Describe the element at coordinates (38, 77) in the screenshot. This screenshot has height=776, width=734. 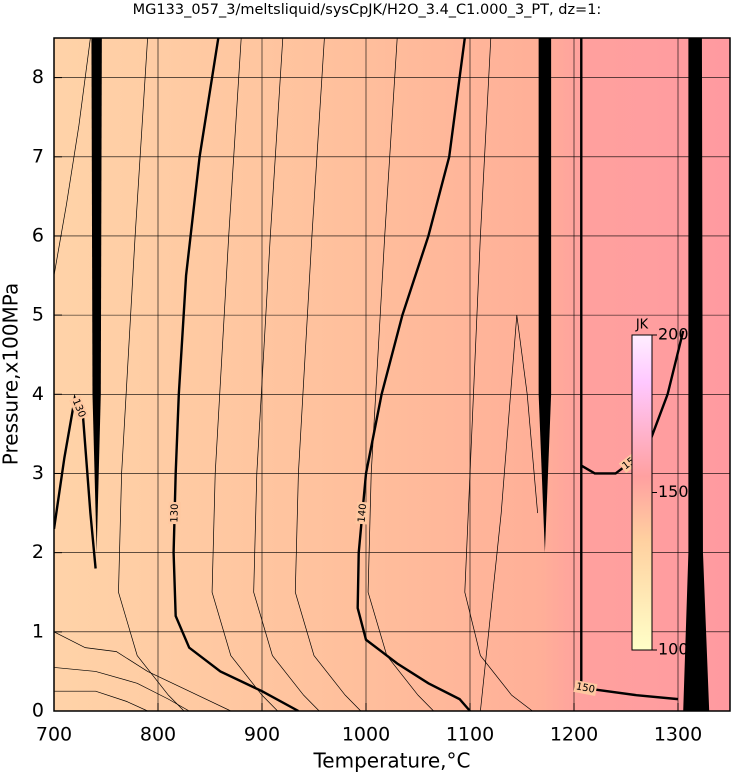
I see `y-tick-label: 8` at that location.